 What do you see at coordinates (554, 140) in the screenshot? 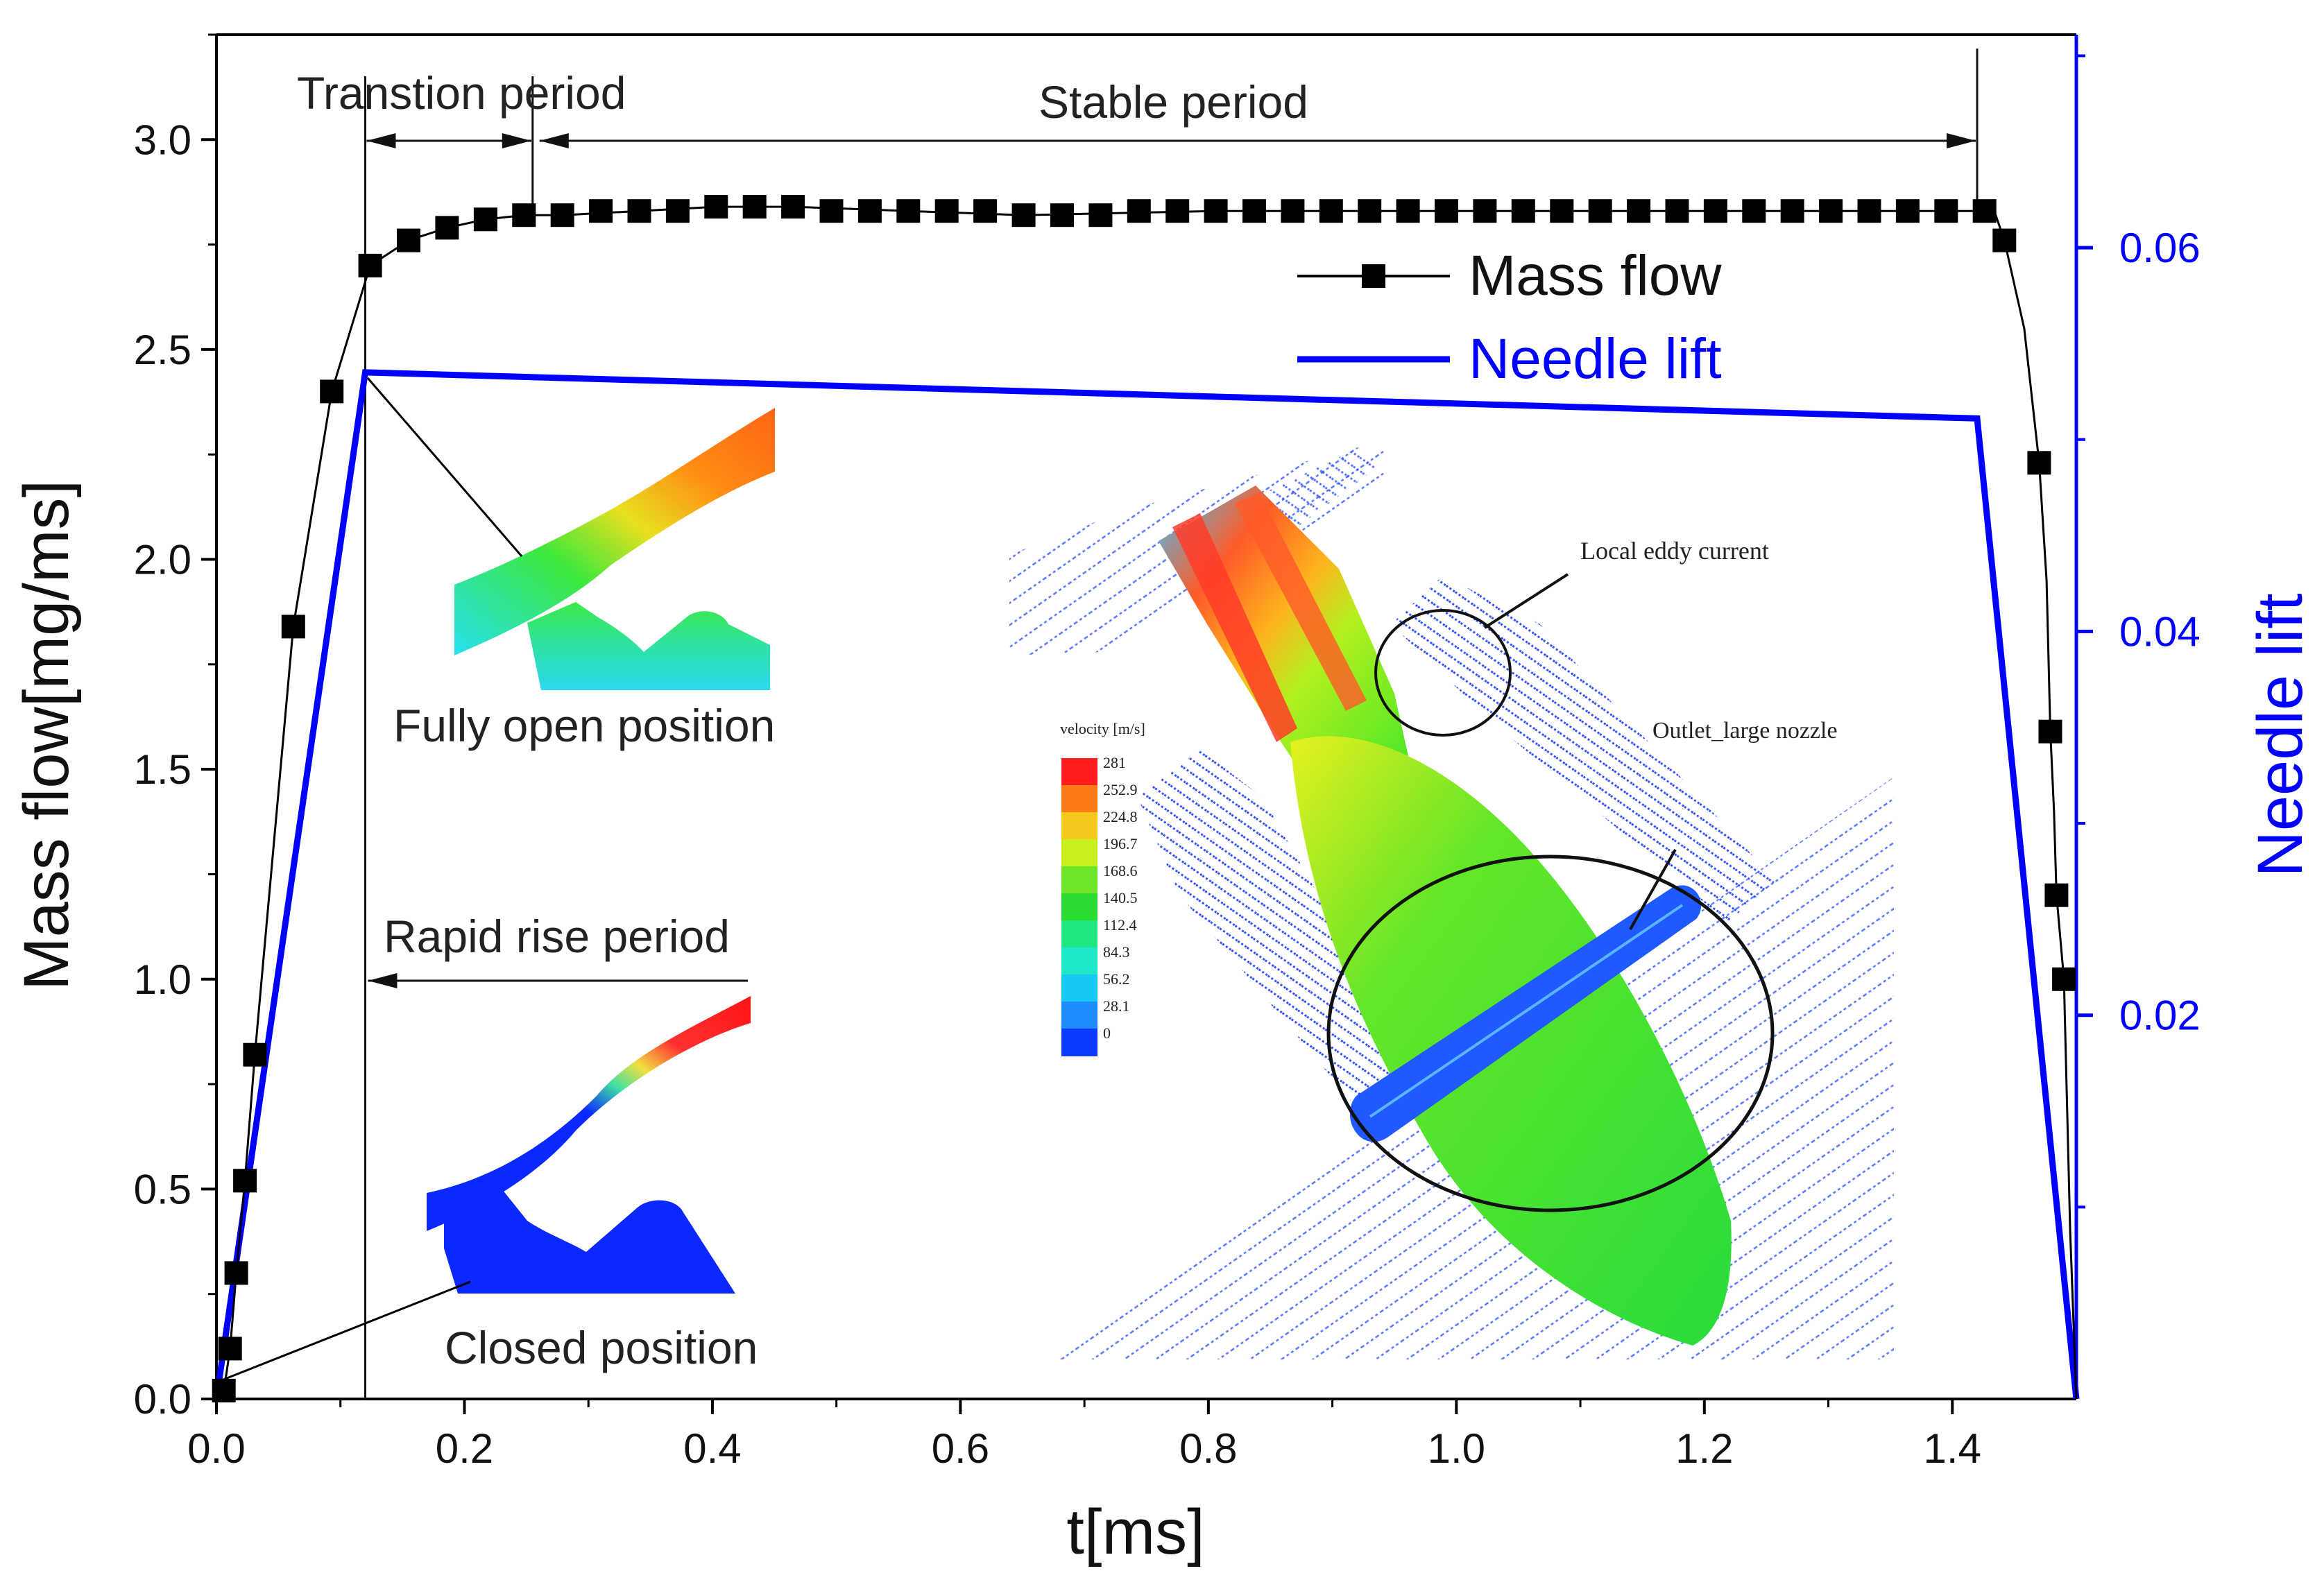
I see `arrow-stable-head-left` at bounding box center [554, 140].